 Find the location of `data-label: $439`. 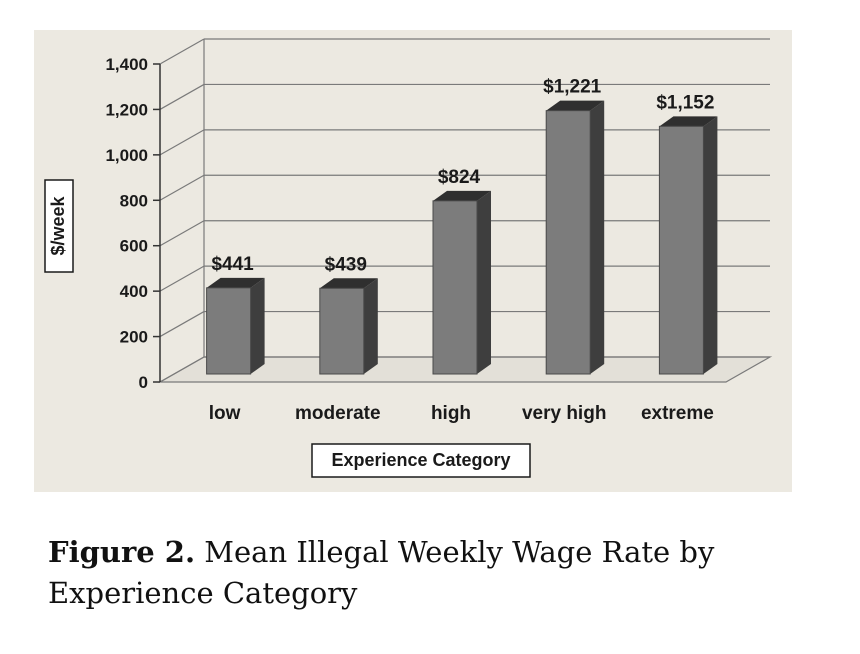

data-label: $439 is located at coordinates (346, 264).